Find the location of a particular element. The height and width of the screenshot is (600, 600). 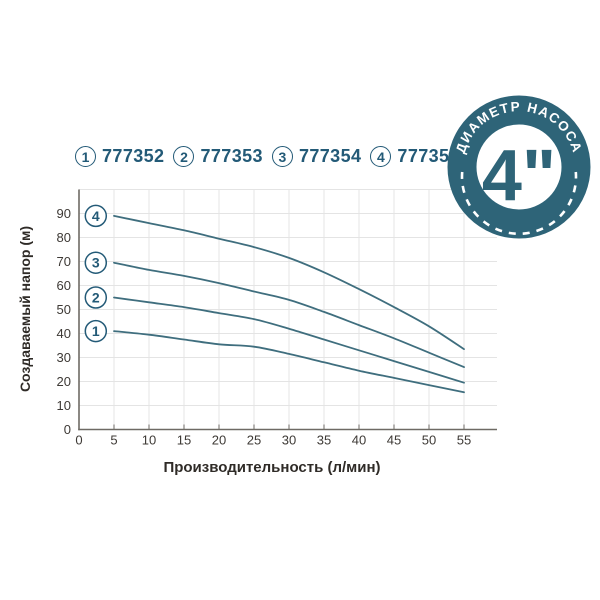

curve-label-number-2: 2 is located at coordinates (96, 298).